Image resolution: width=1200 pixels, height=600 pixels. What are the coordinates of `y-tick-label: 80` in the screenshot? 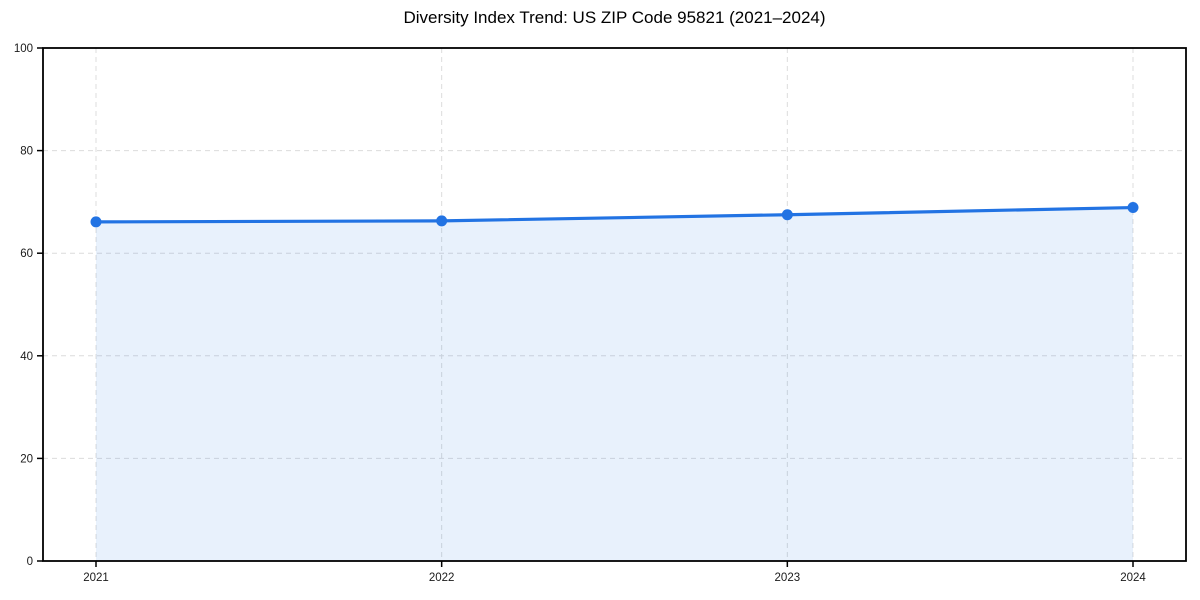 It's located at (26, 152).